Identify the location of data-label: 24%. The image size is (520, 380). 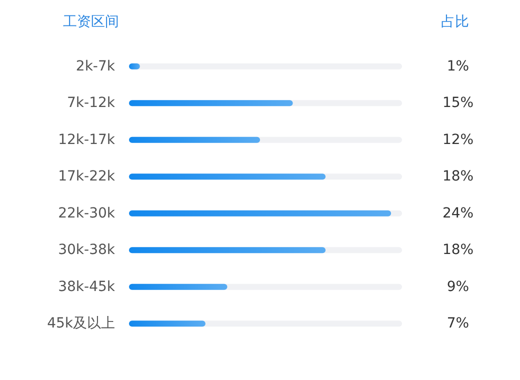
(458, 213).